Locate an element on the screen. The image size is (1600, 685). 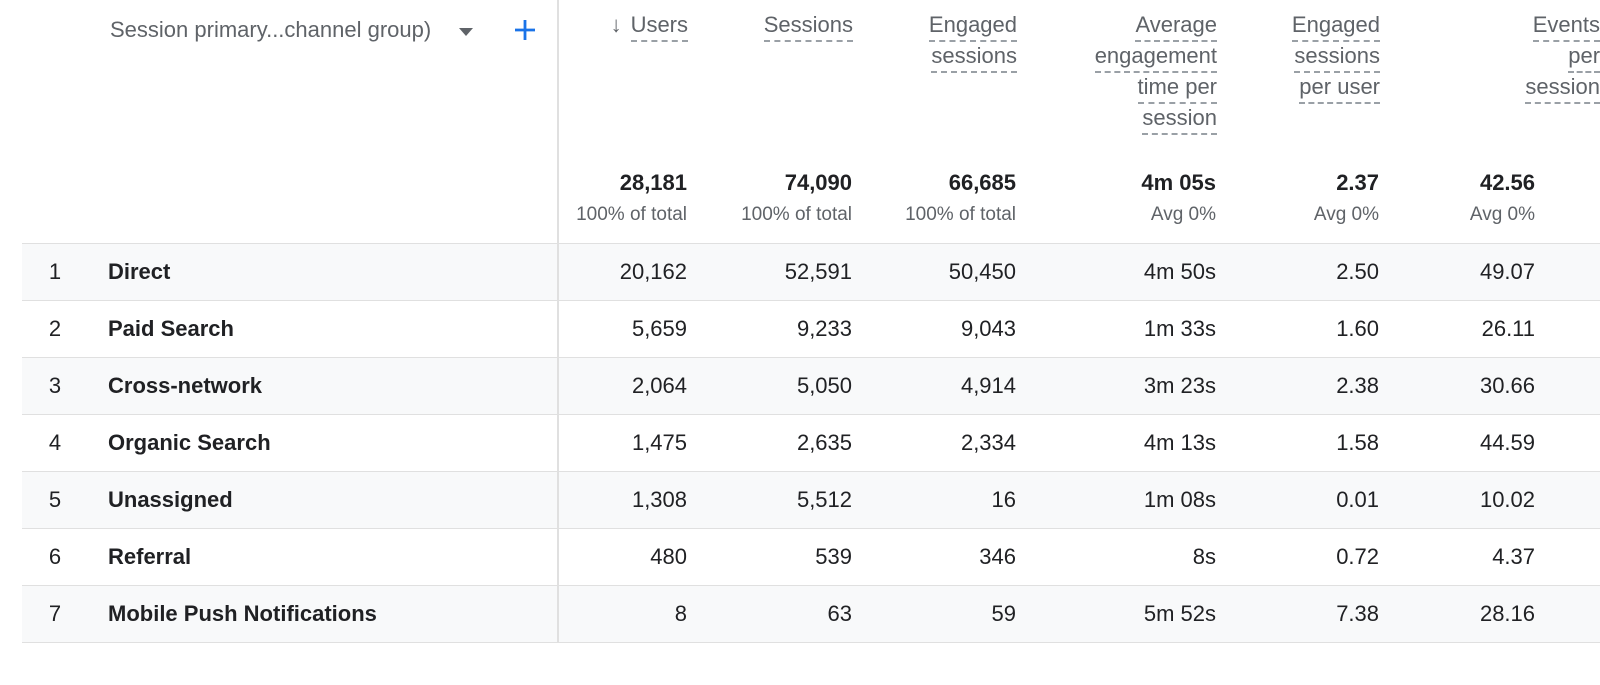
dimension-selector: Session primary...channel group) is located at coordinates (292, 30).